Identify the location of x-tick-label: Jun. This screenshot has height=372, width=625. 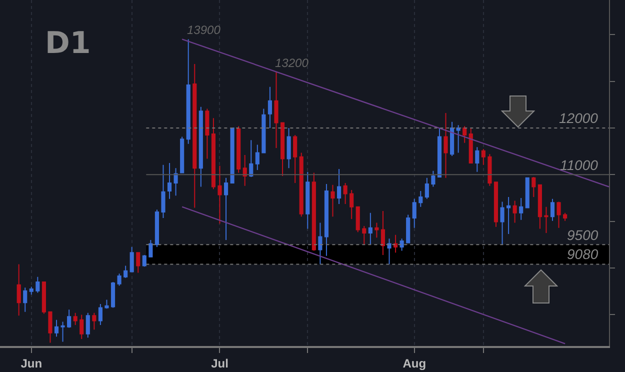
(31, 363).